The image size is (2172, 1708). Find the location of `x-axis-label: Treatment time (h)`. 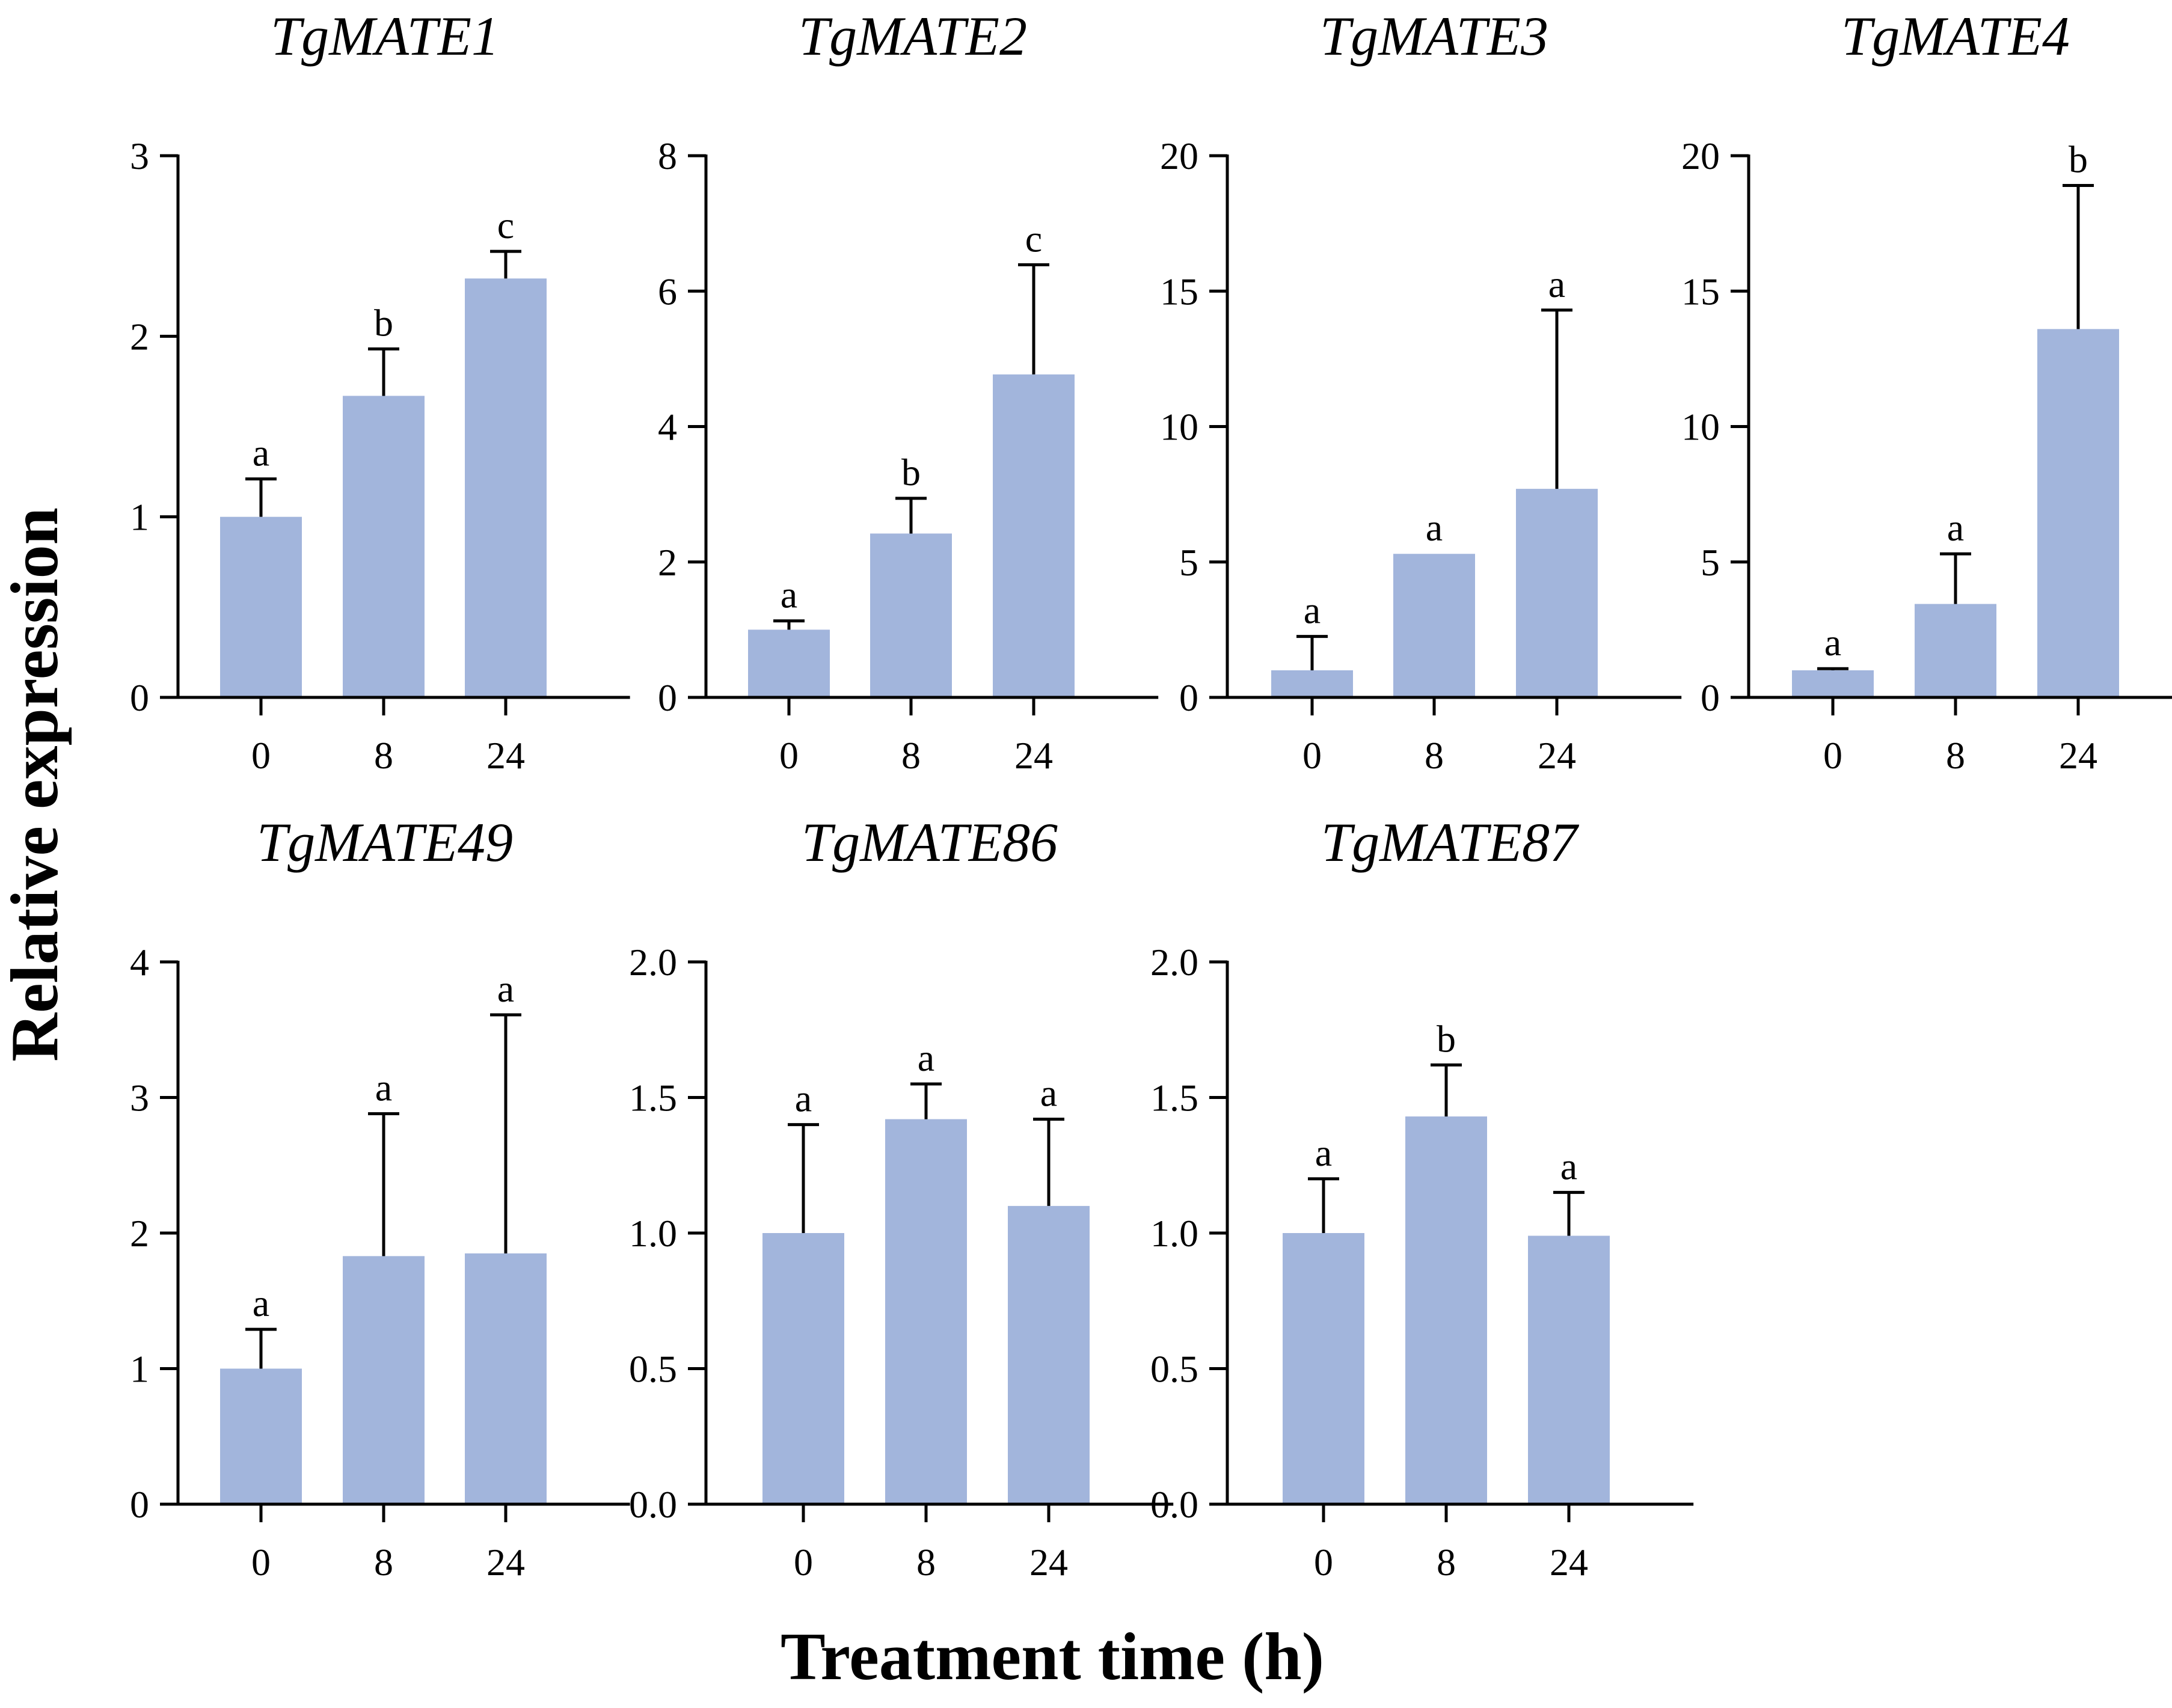

x-axis-label: Treatment time (h) is located at coordinates (1053, 1657).